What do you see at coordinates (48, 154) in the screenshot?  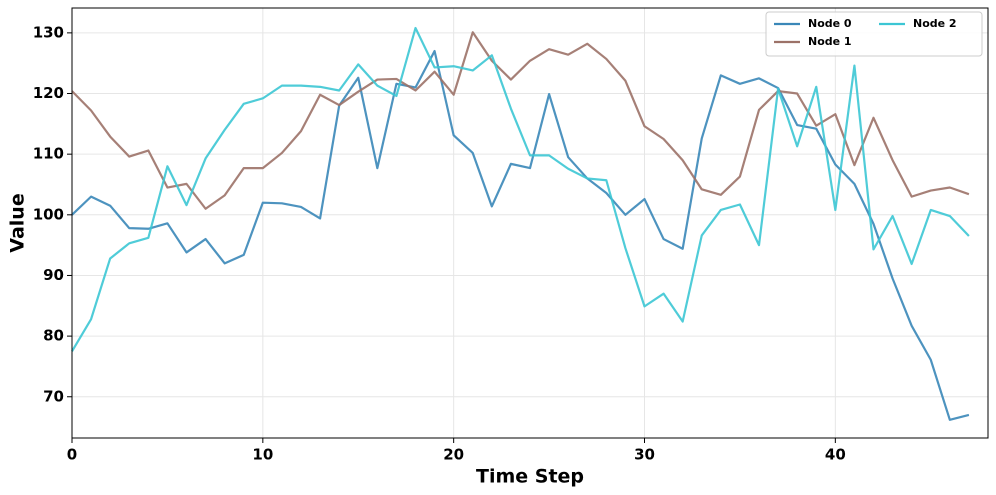 I see `y-tick-label: 110` at bounding box center [48, 154].